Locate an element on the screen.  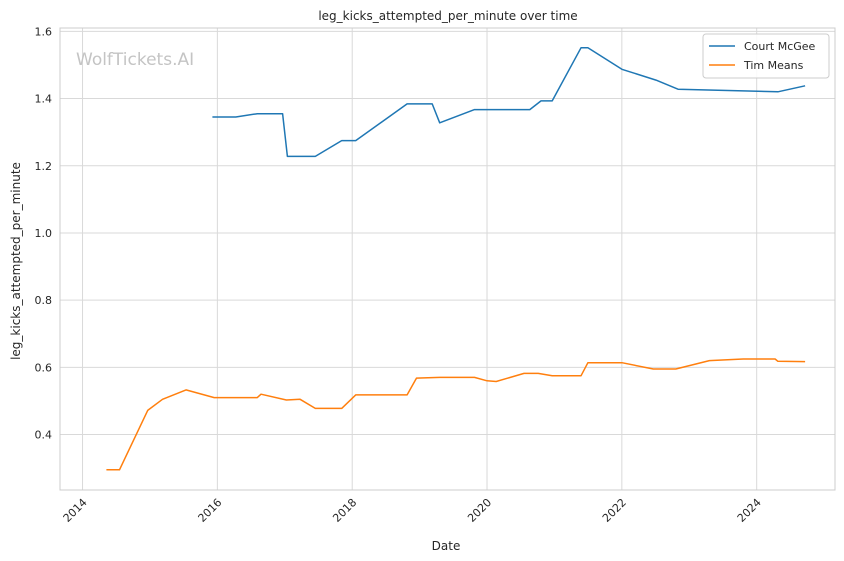
y-tick-label: 0.4 is located at coordinates (44, 435).